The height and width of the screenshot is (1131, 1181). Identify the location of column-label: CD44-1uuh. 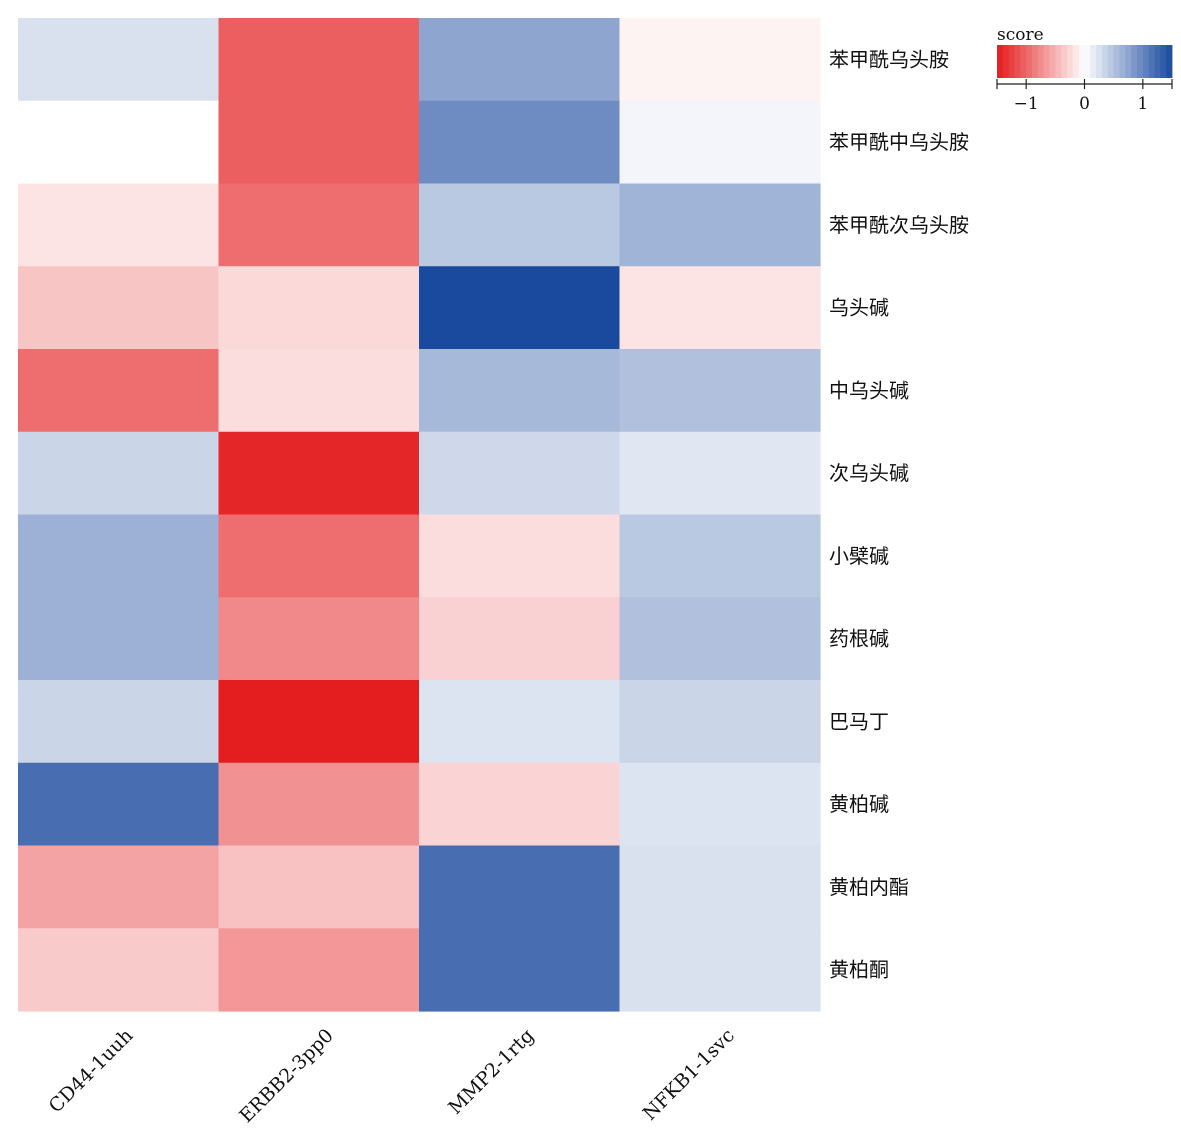
(91, 1071).